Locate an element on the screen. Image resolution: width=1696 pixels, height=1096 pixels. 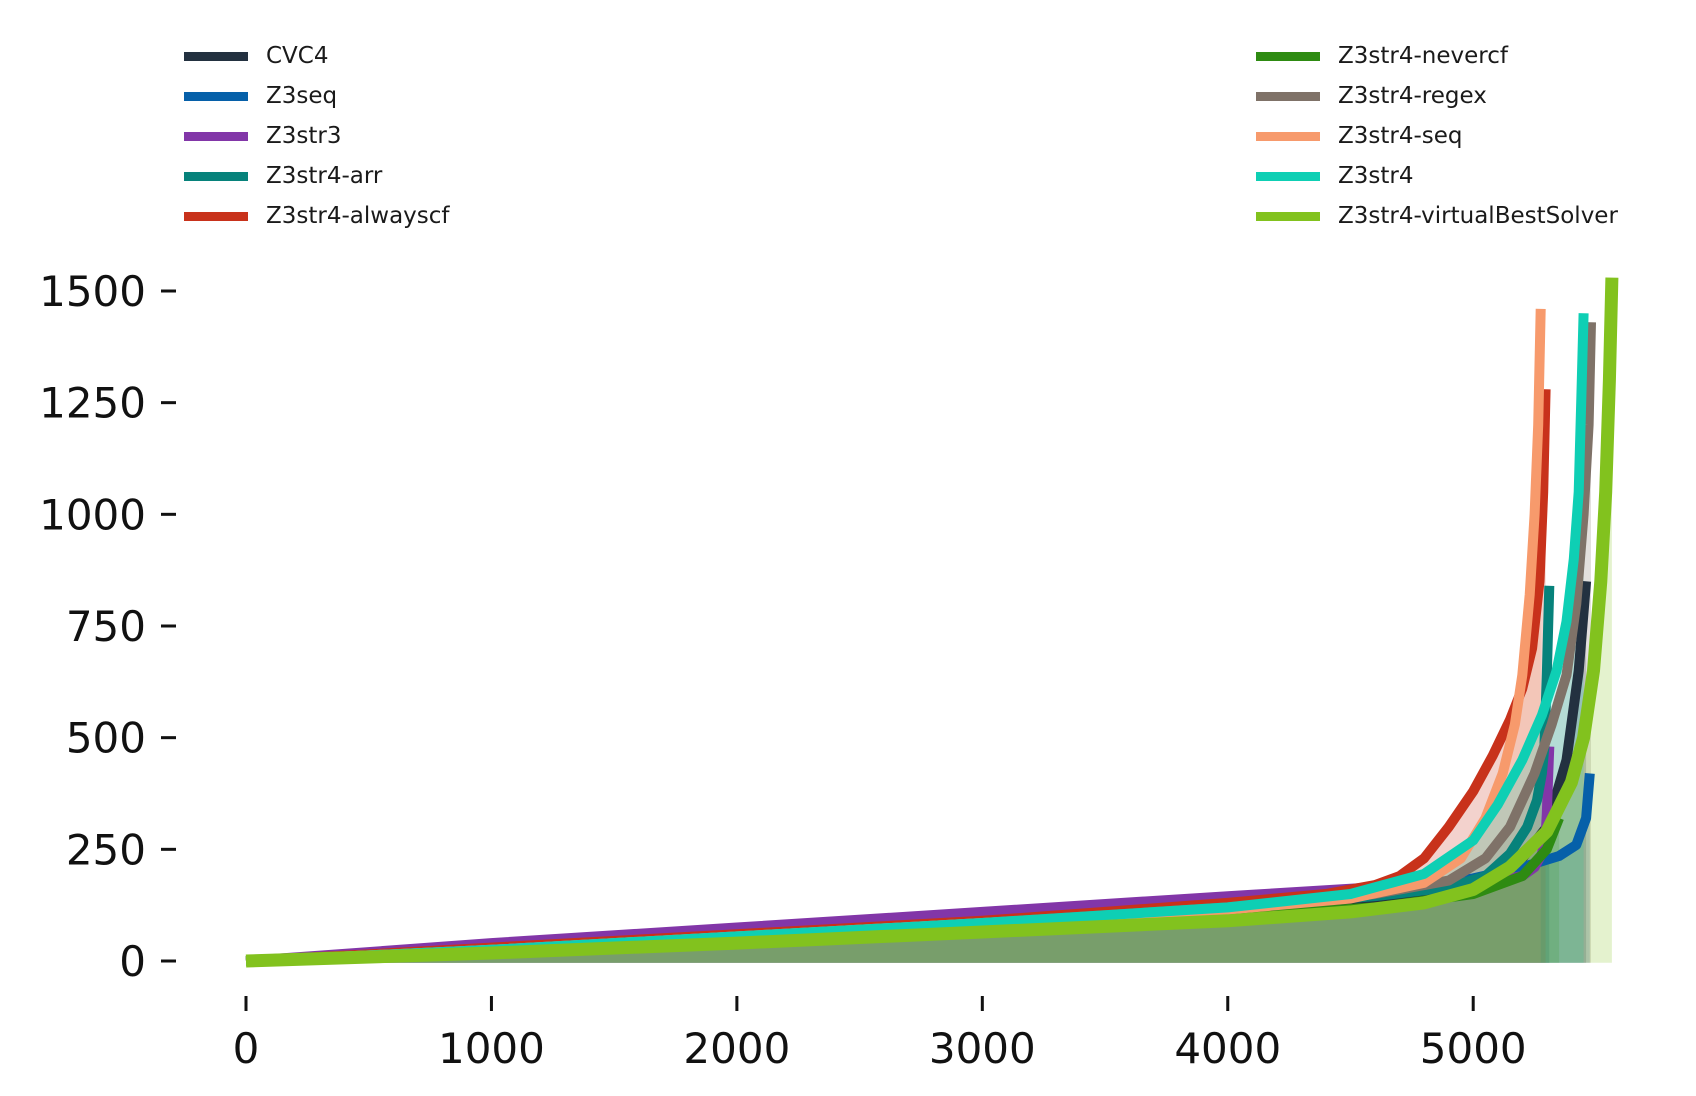
x-axis: 0 1000 2000 3000 4000 5000 is located at coordinates (880, 1034).